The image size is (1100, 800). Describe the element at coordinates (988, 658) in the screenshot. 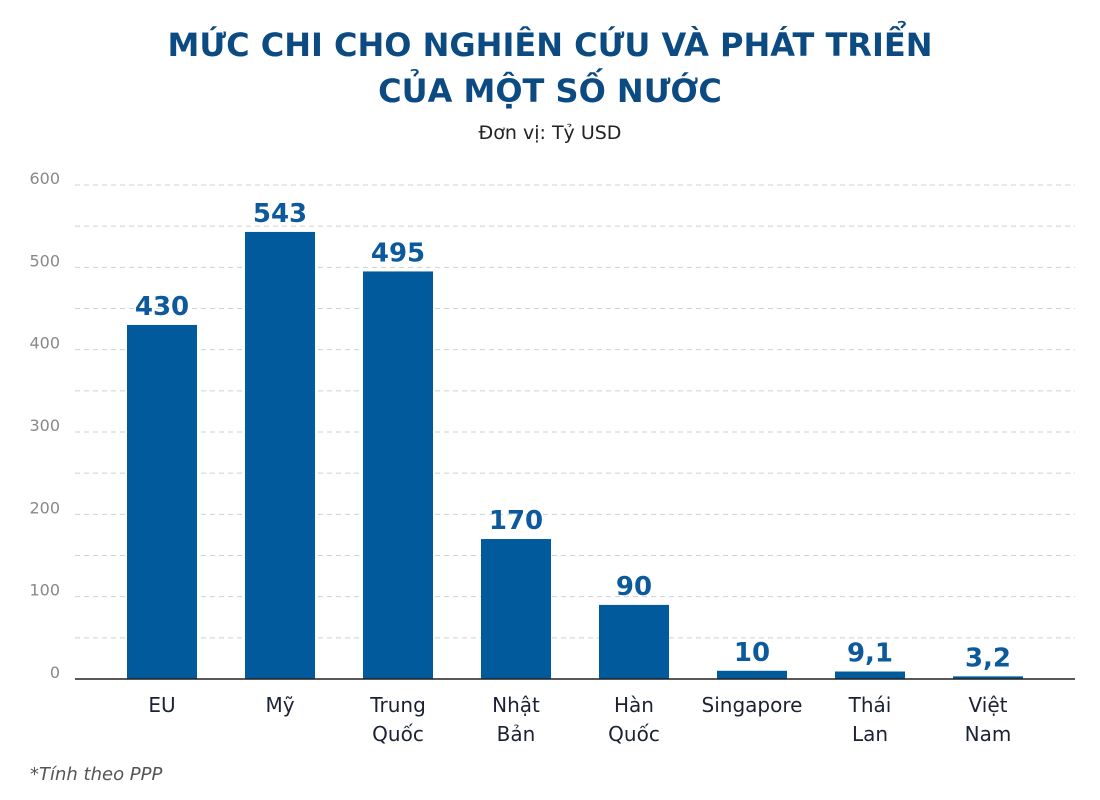

I see `data-label: 3,2` at that location.